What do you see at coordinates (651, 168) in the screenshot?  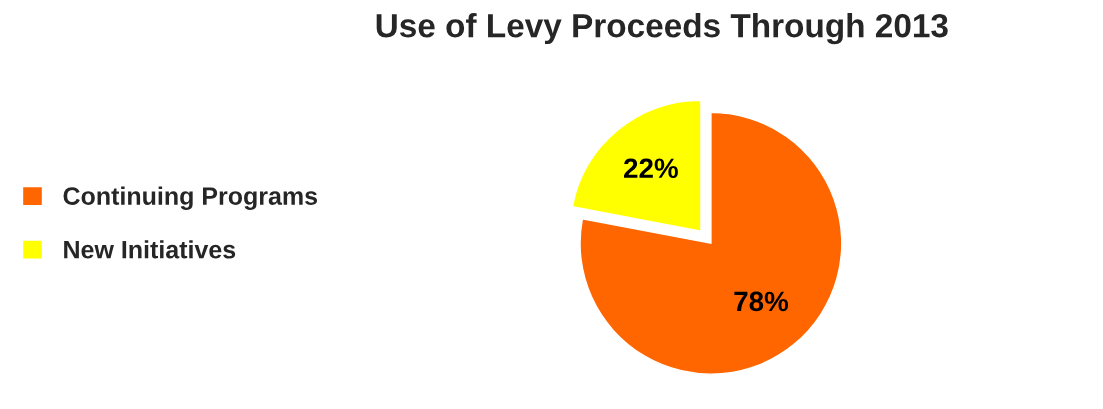 I see `data-label: 22%` at bounding box center [651, 168].